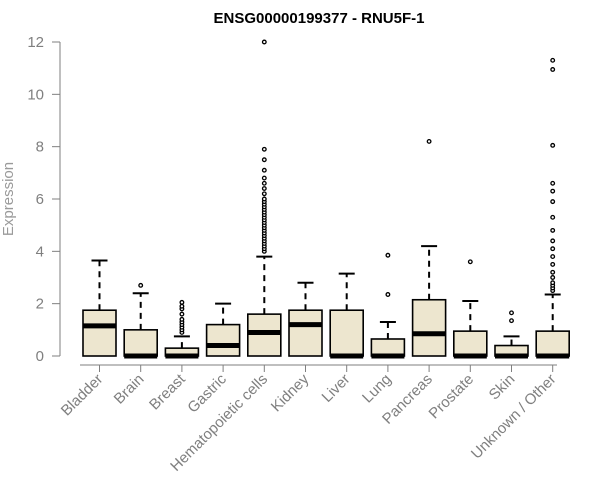  Describe the element at coordinates (35, 42) in the screenshot. I see `y-tick-label: 12` at that location.